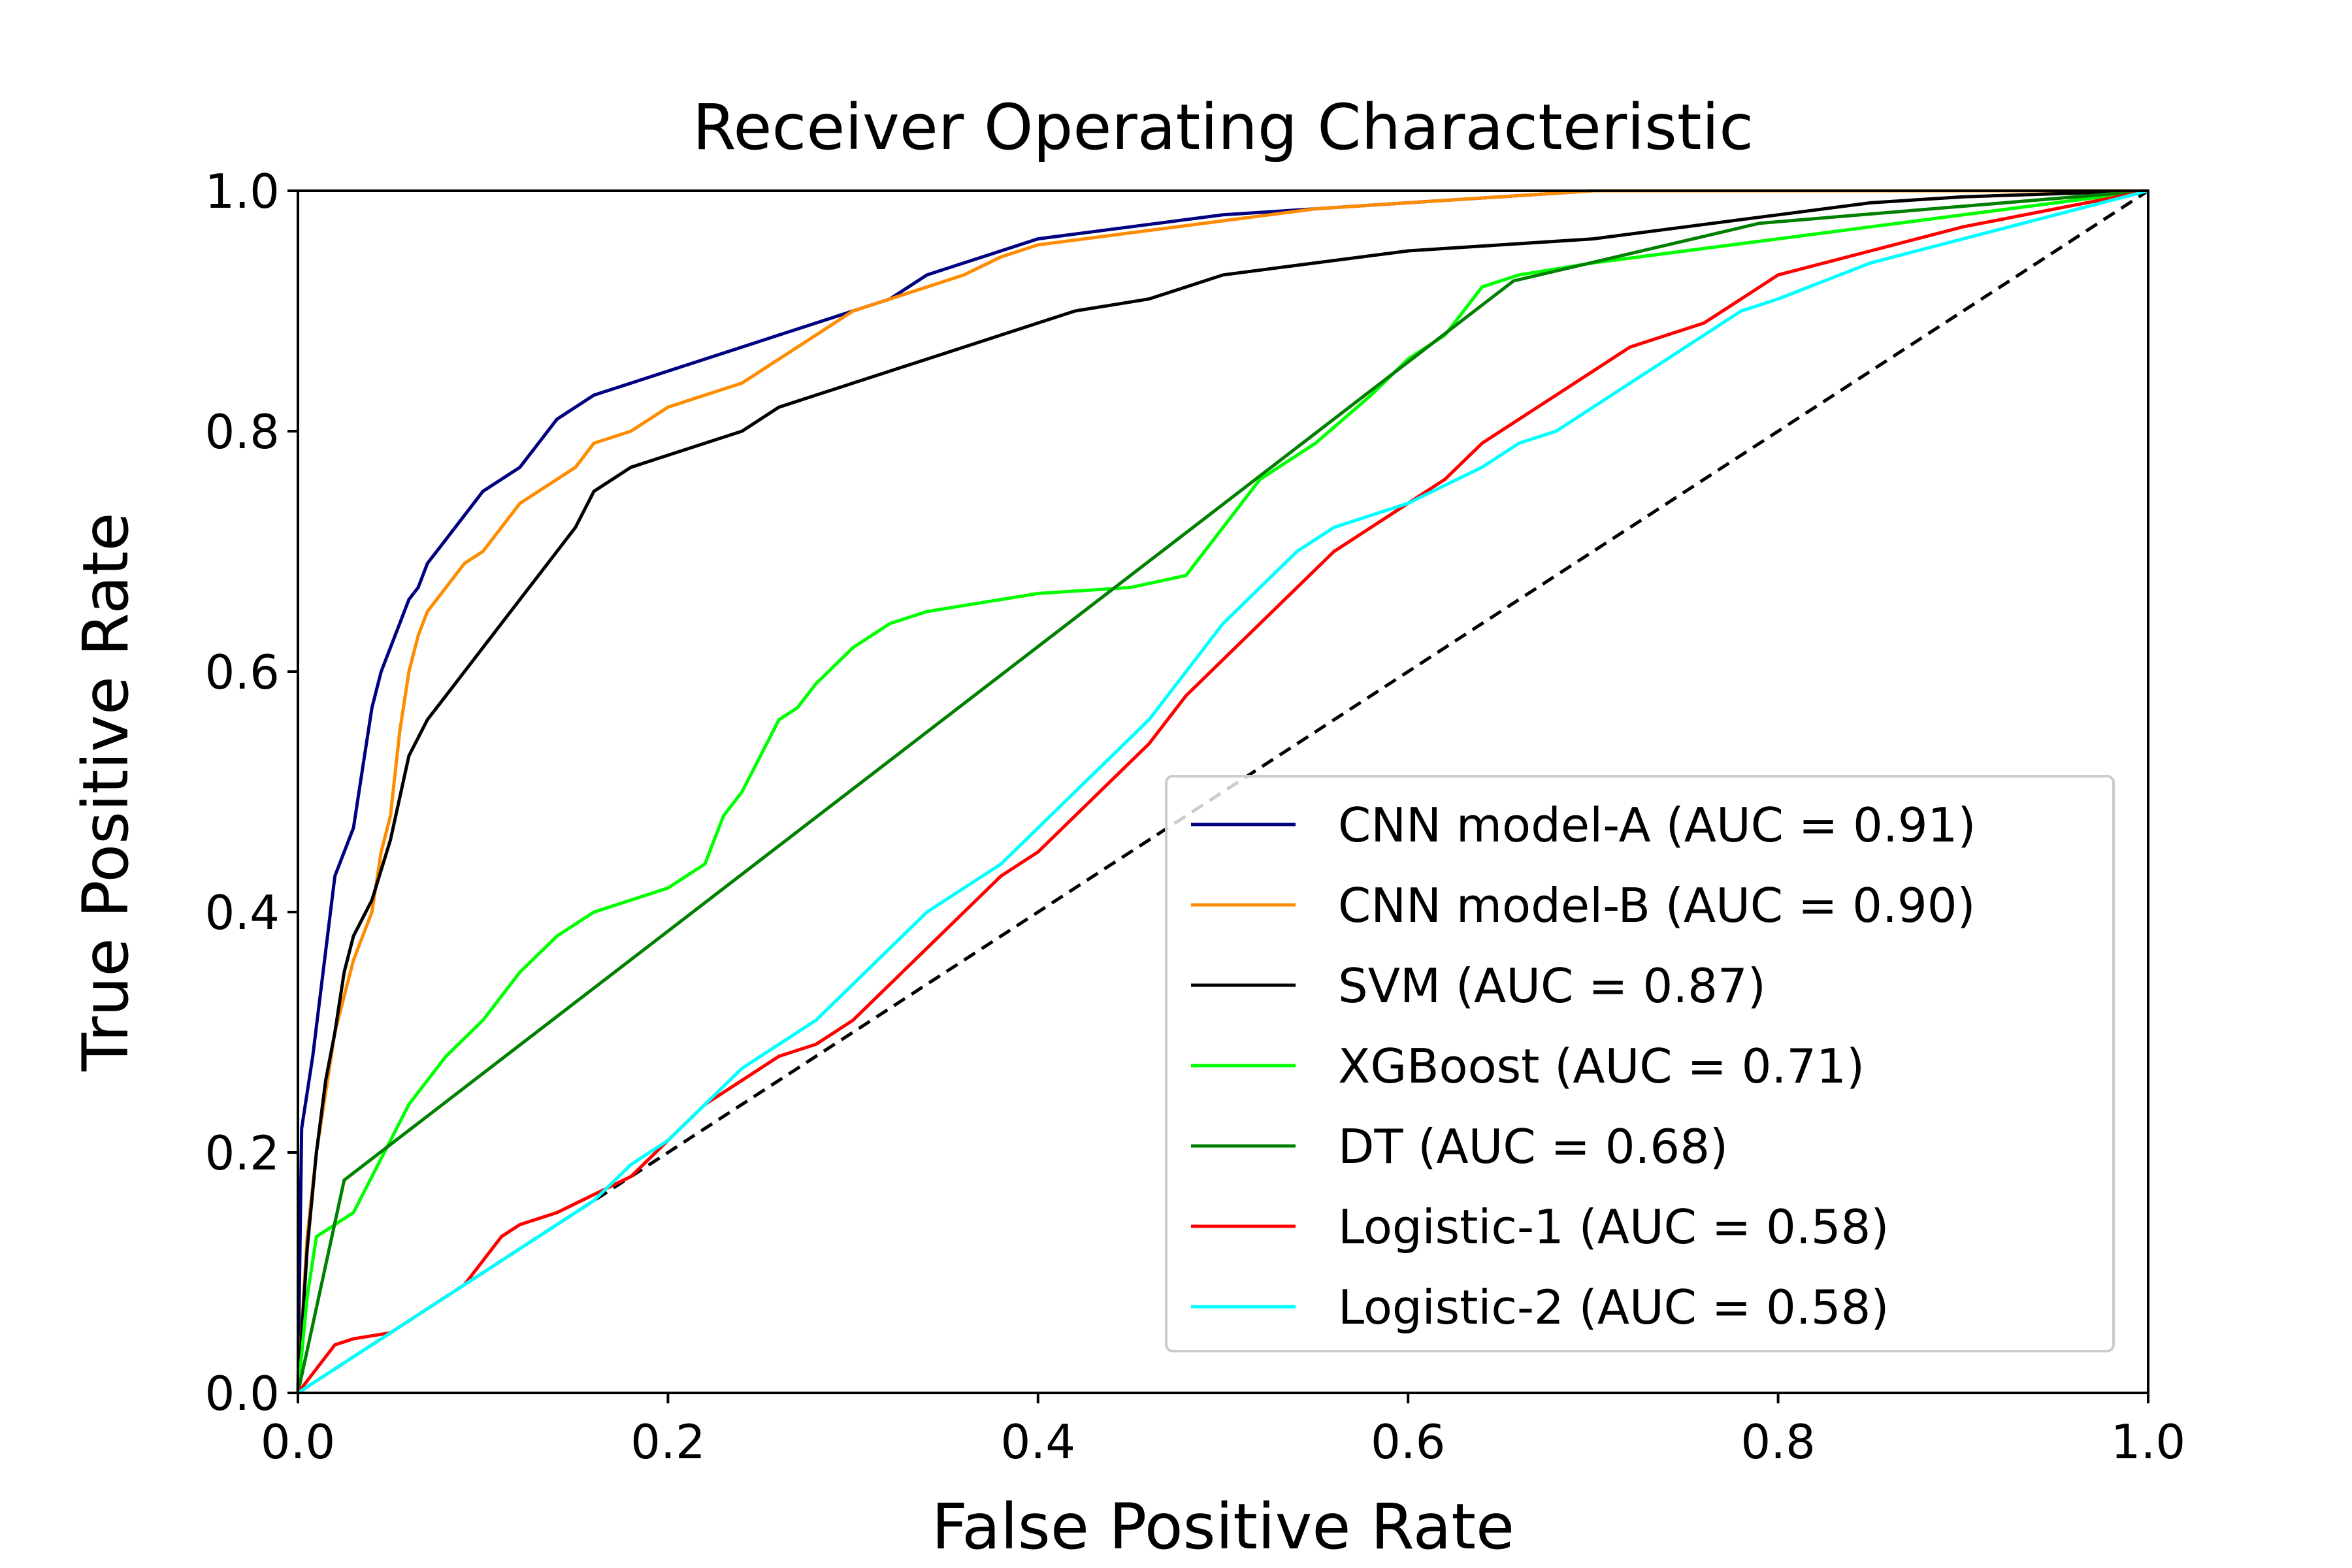 The image size is (2352, 1568). Describe the element at coordinates (1408, 1441) in the screenshot. I see `x-tick-label: 0.6` at that location.